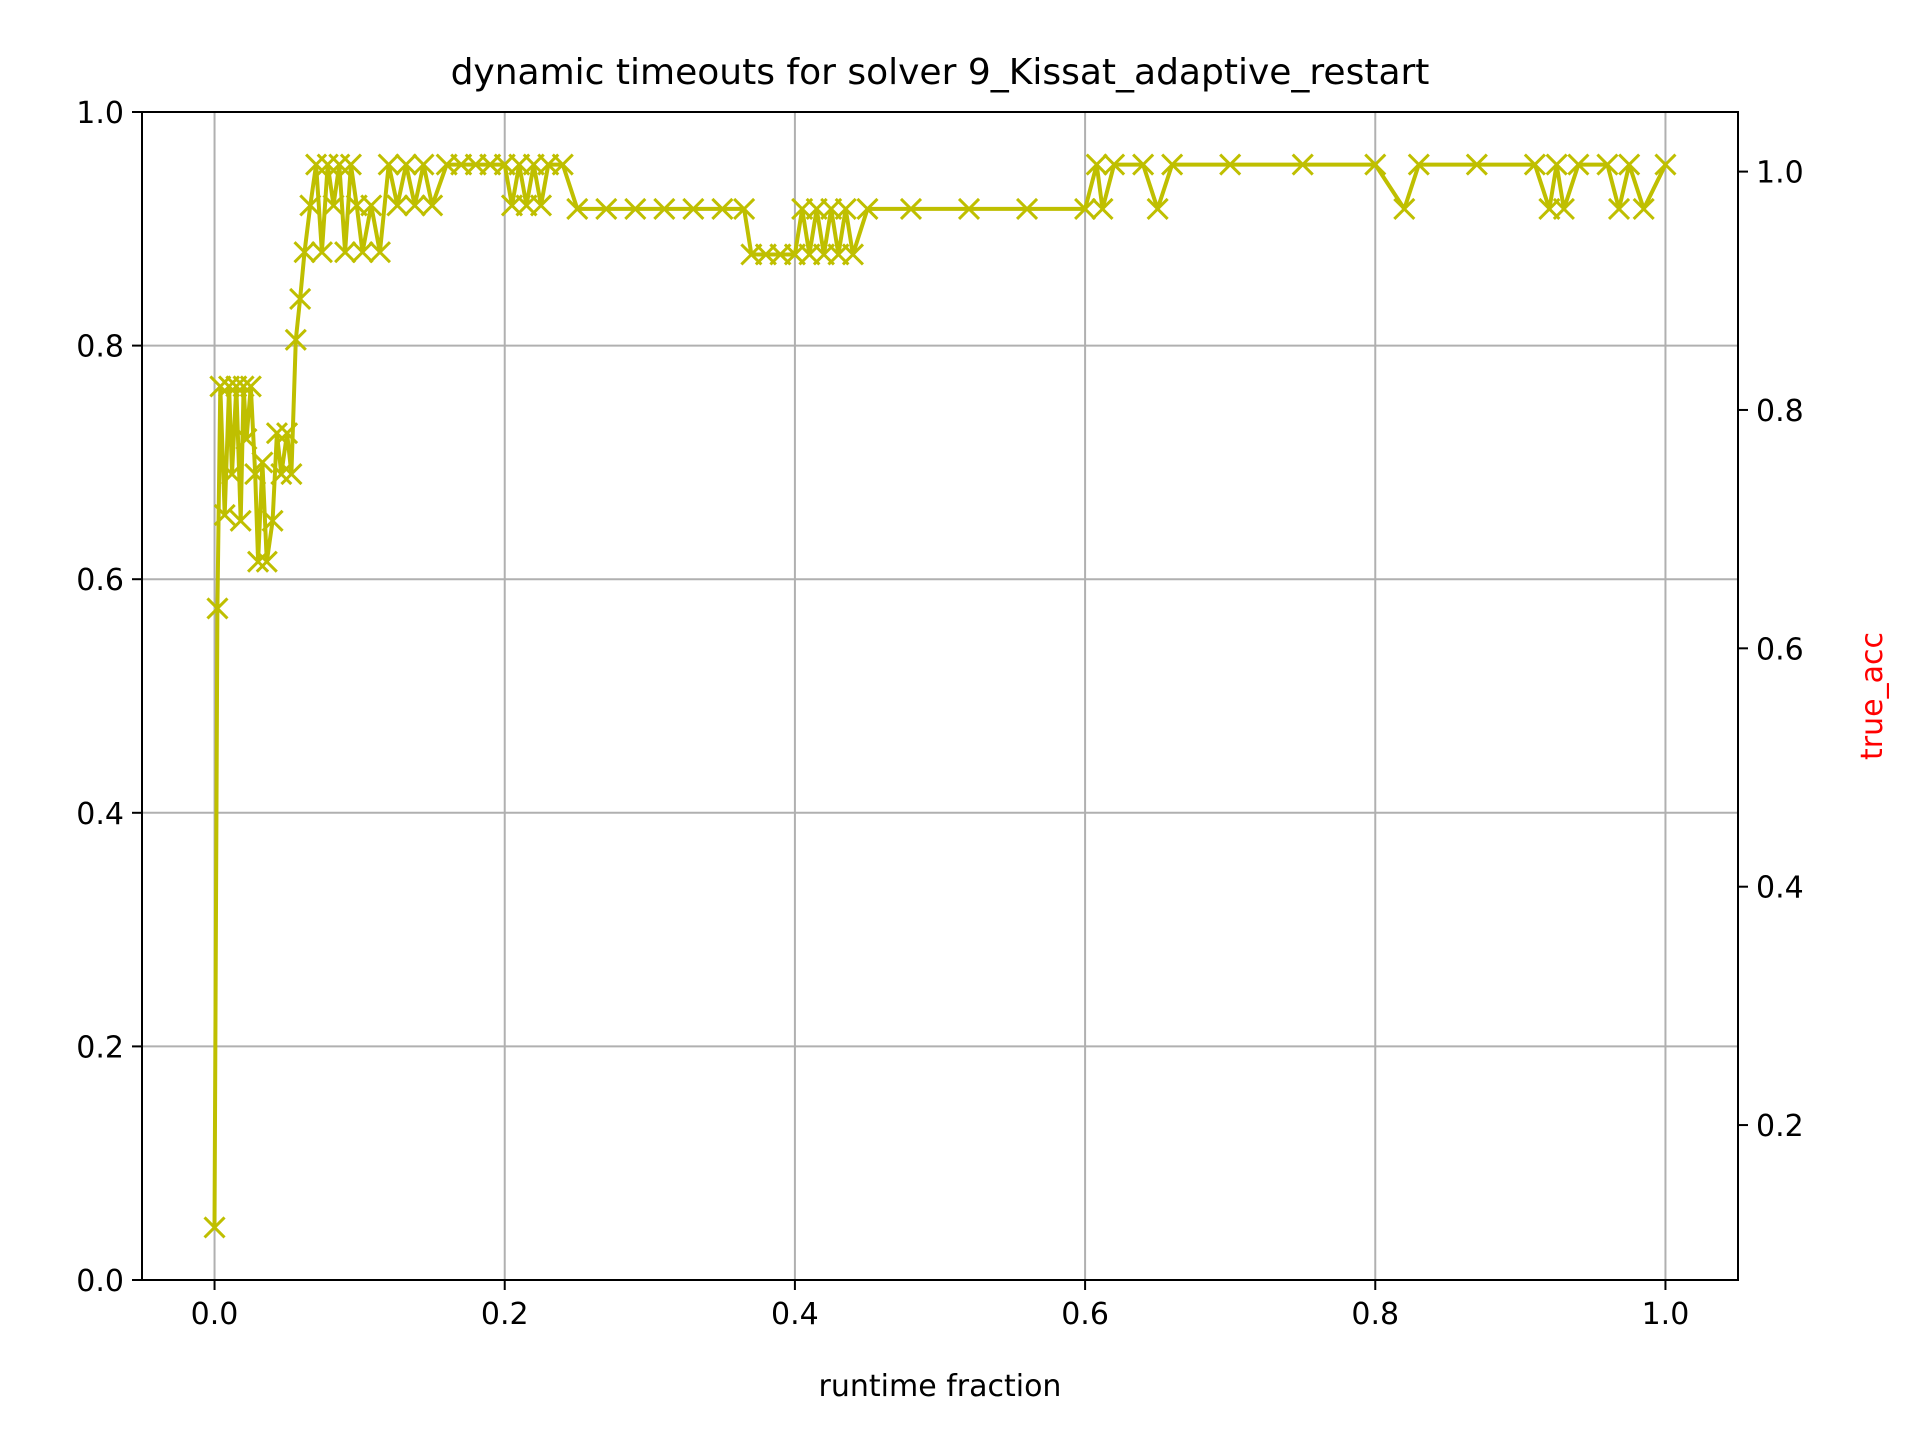  I want to click on y-tick-label: 0.0, so click(100, 1281).